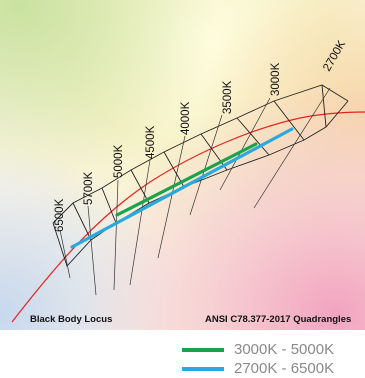 This screenshot has width=365, height=378. What do you see at coordinates (60, 215) in the screenshot?
I see `cct-label-6500k: 6500K` at bounding box center [60, 215].